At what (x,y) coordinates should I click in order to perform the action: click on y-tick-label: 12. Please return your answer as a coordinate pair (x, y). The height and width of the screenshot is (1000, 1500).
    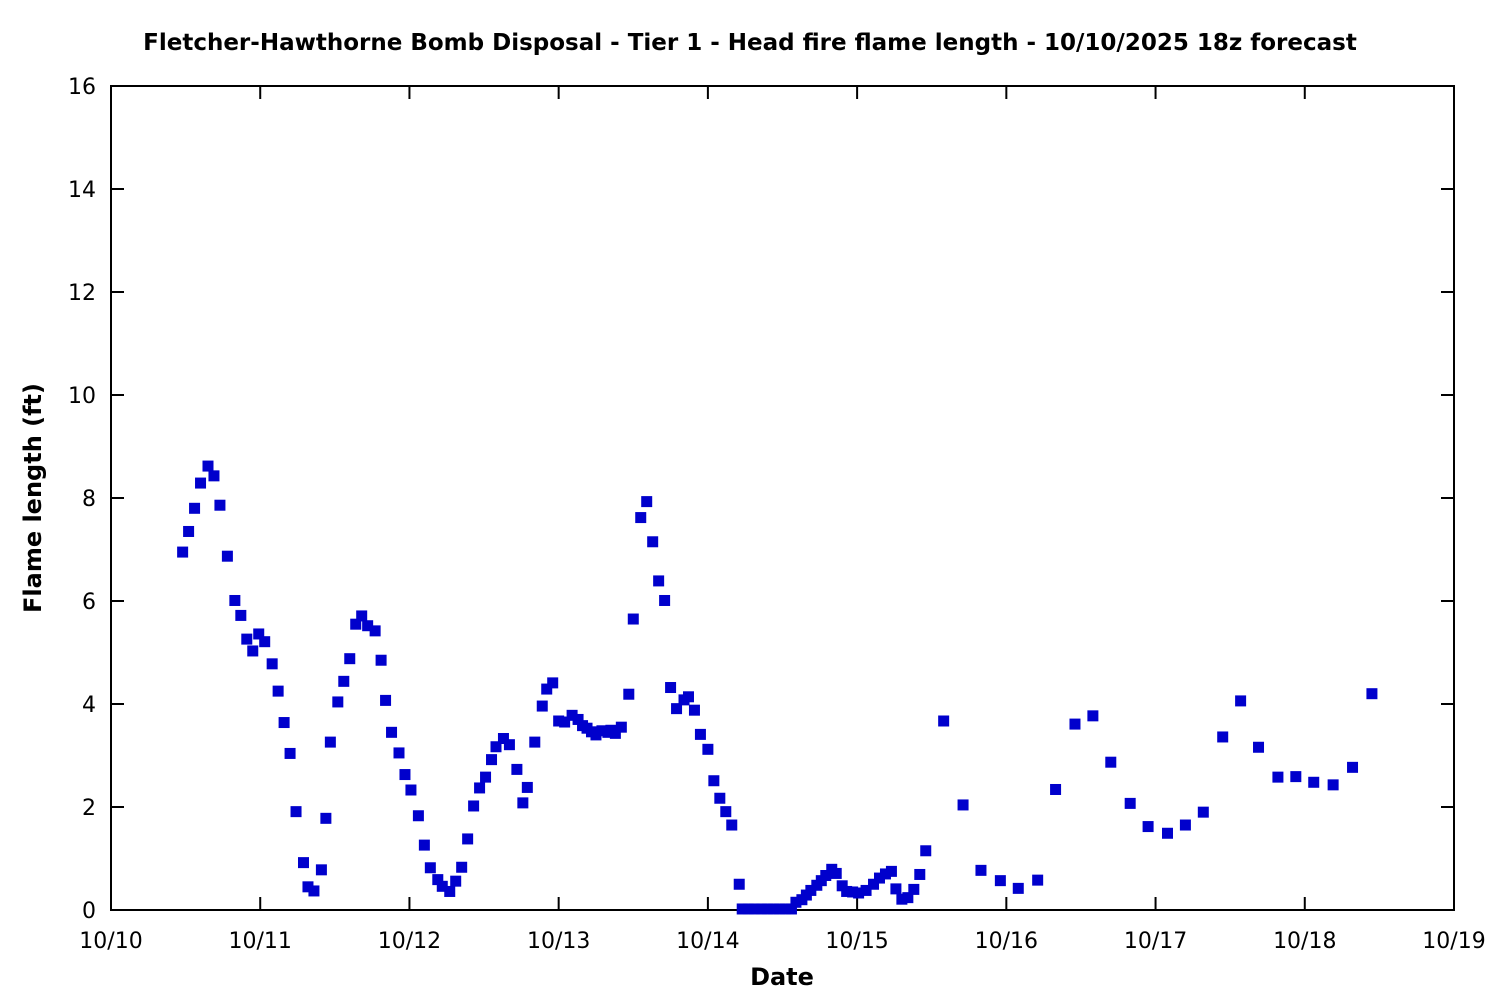
    Looking at the image, I should click on (82, 293).